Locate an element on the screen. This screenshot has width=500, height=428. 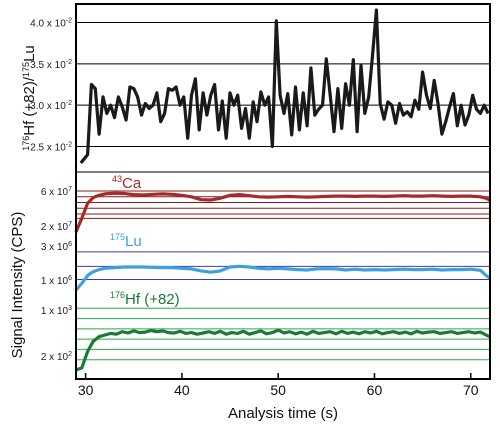
x-tick-label: 70 is located at coordinates (471, 390).